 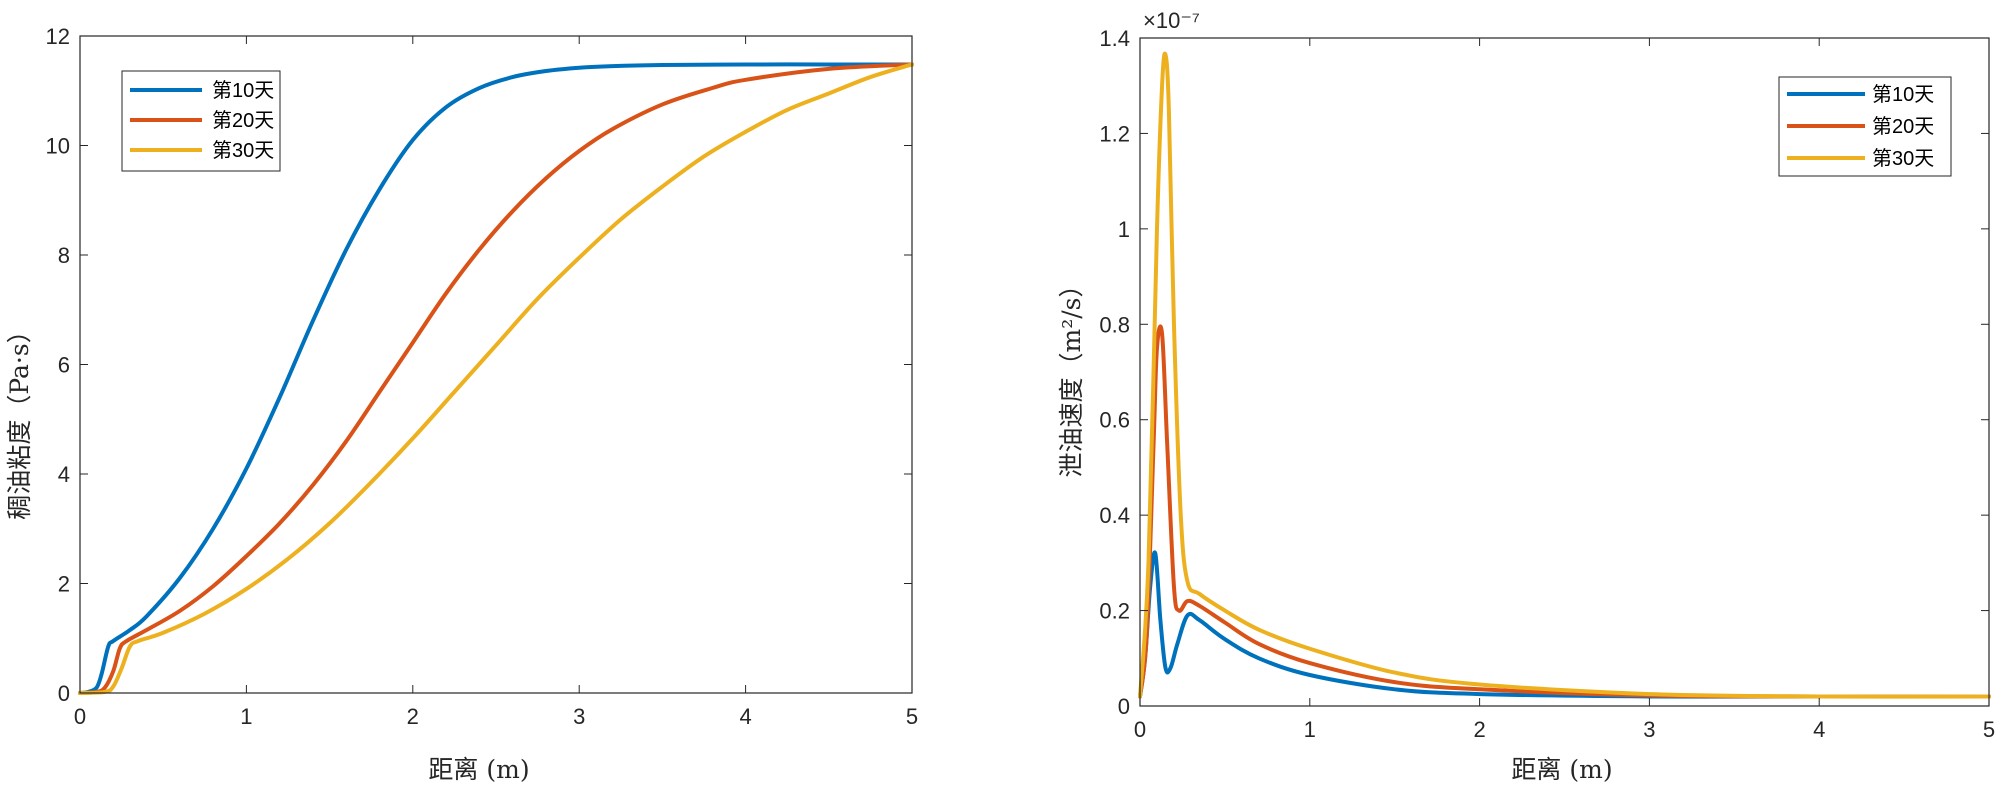 I want to click on y-axis-label: 泄油速度（m²/s）, so click(x=1071, y=375).